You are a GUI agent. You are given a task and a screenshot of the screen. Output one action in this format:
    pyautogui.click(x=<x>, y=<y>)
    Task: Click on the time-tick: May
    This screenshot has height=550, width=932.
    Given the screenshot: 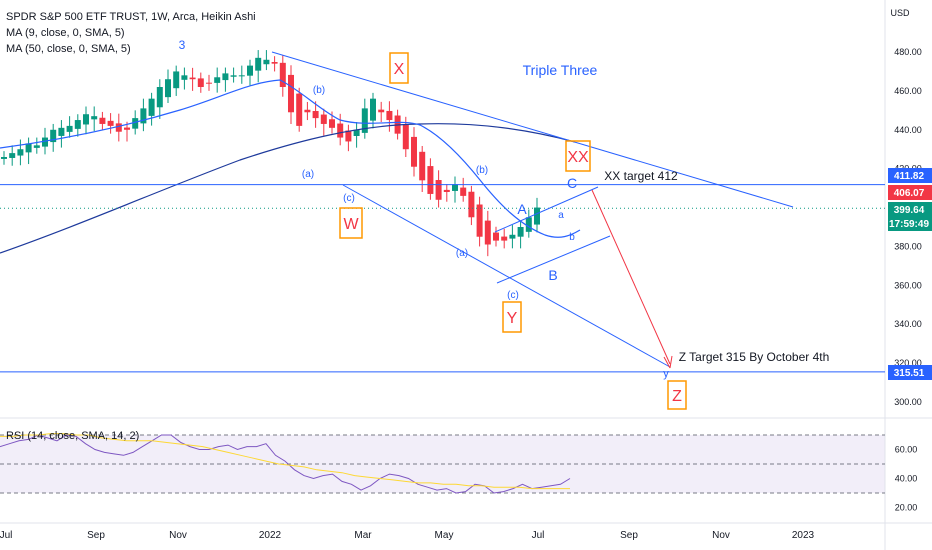 What is the action you would take?
    pyautogui.click(x=444, y=535)
    